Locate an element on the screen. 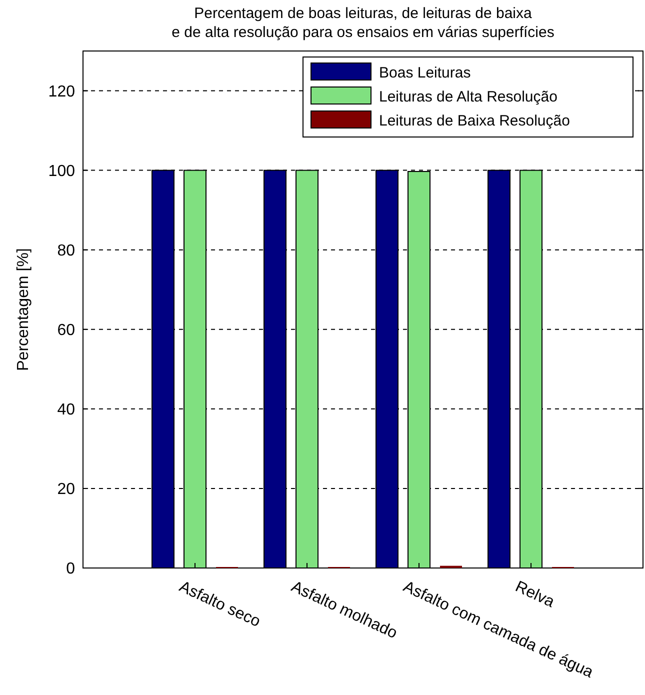 The image size is (645, 695). y-tick-label: 120 is located at coordinates (62, 91).